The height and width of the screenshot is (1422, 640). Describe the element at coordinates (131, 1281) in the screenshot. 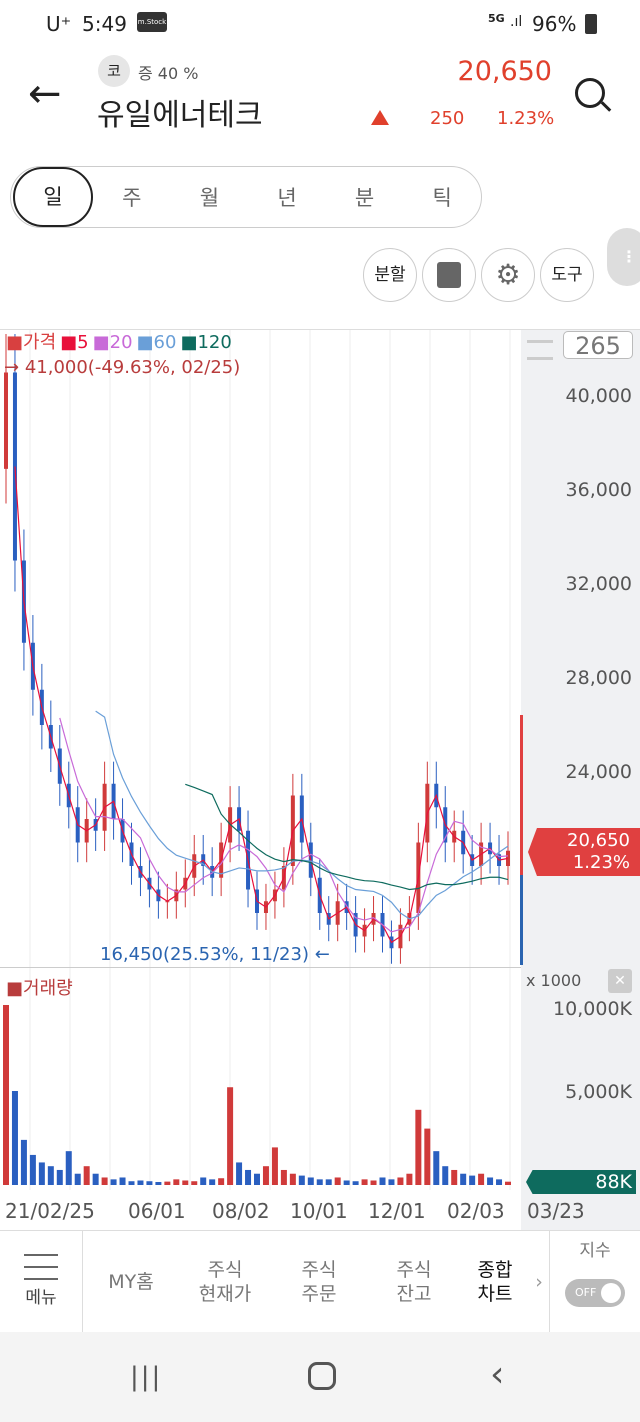

I see `nav-my-home: MY홈` at that location.